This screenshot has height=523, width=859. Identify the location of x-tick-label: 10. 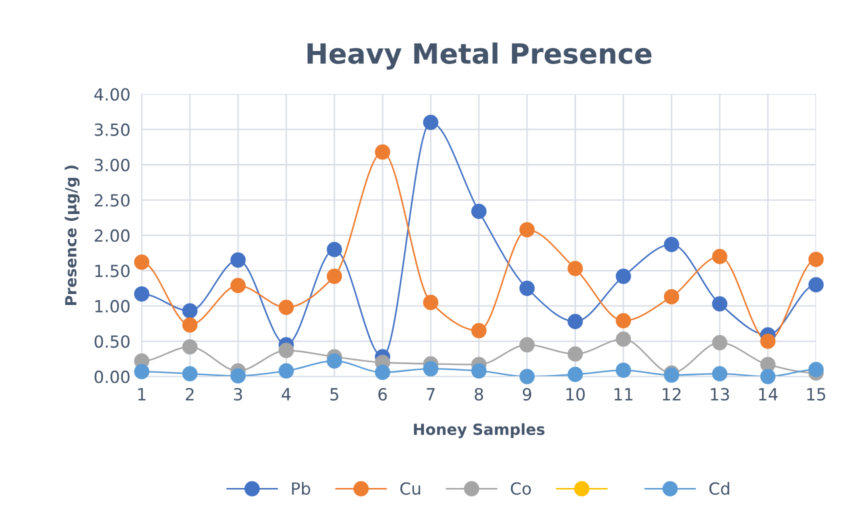
(575, 394).